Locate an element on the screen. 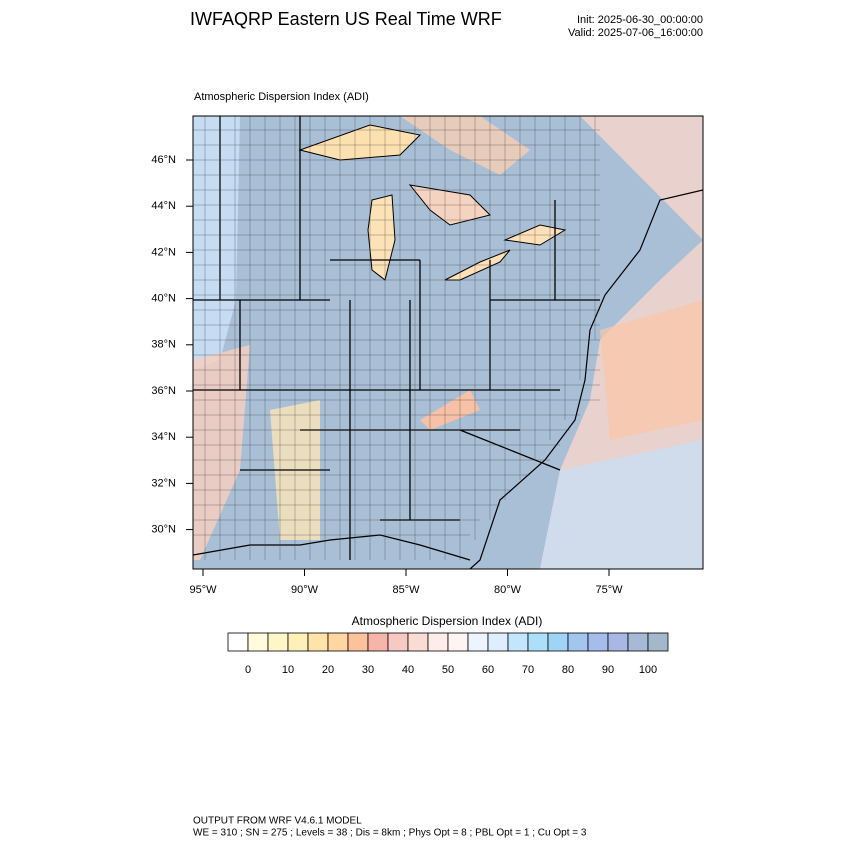 The width and height of the screenshot is (850, 855). lon-label: 95°W is located at coordinates (203, 590).